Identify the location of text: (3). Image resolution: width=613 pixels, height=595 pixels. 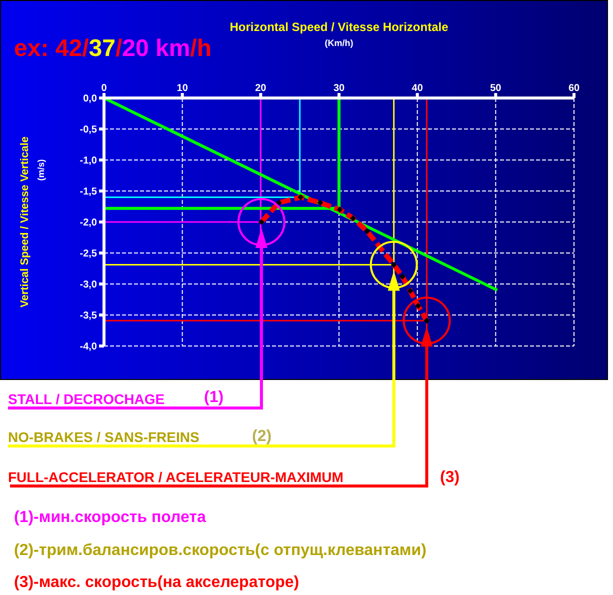
(450, 477).